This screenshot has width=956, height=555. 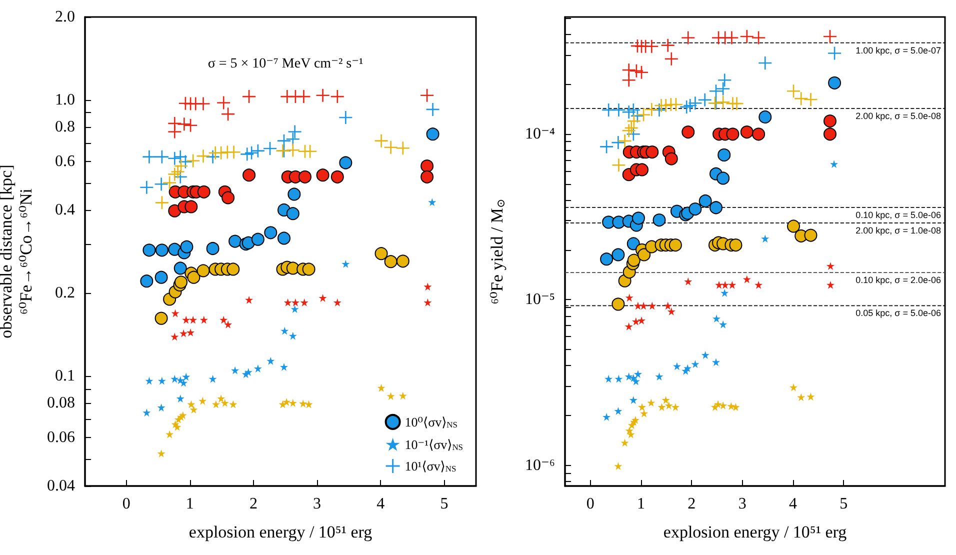 I want to click on x-tick-label: 5, so click(x=444, y=504).